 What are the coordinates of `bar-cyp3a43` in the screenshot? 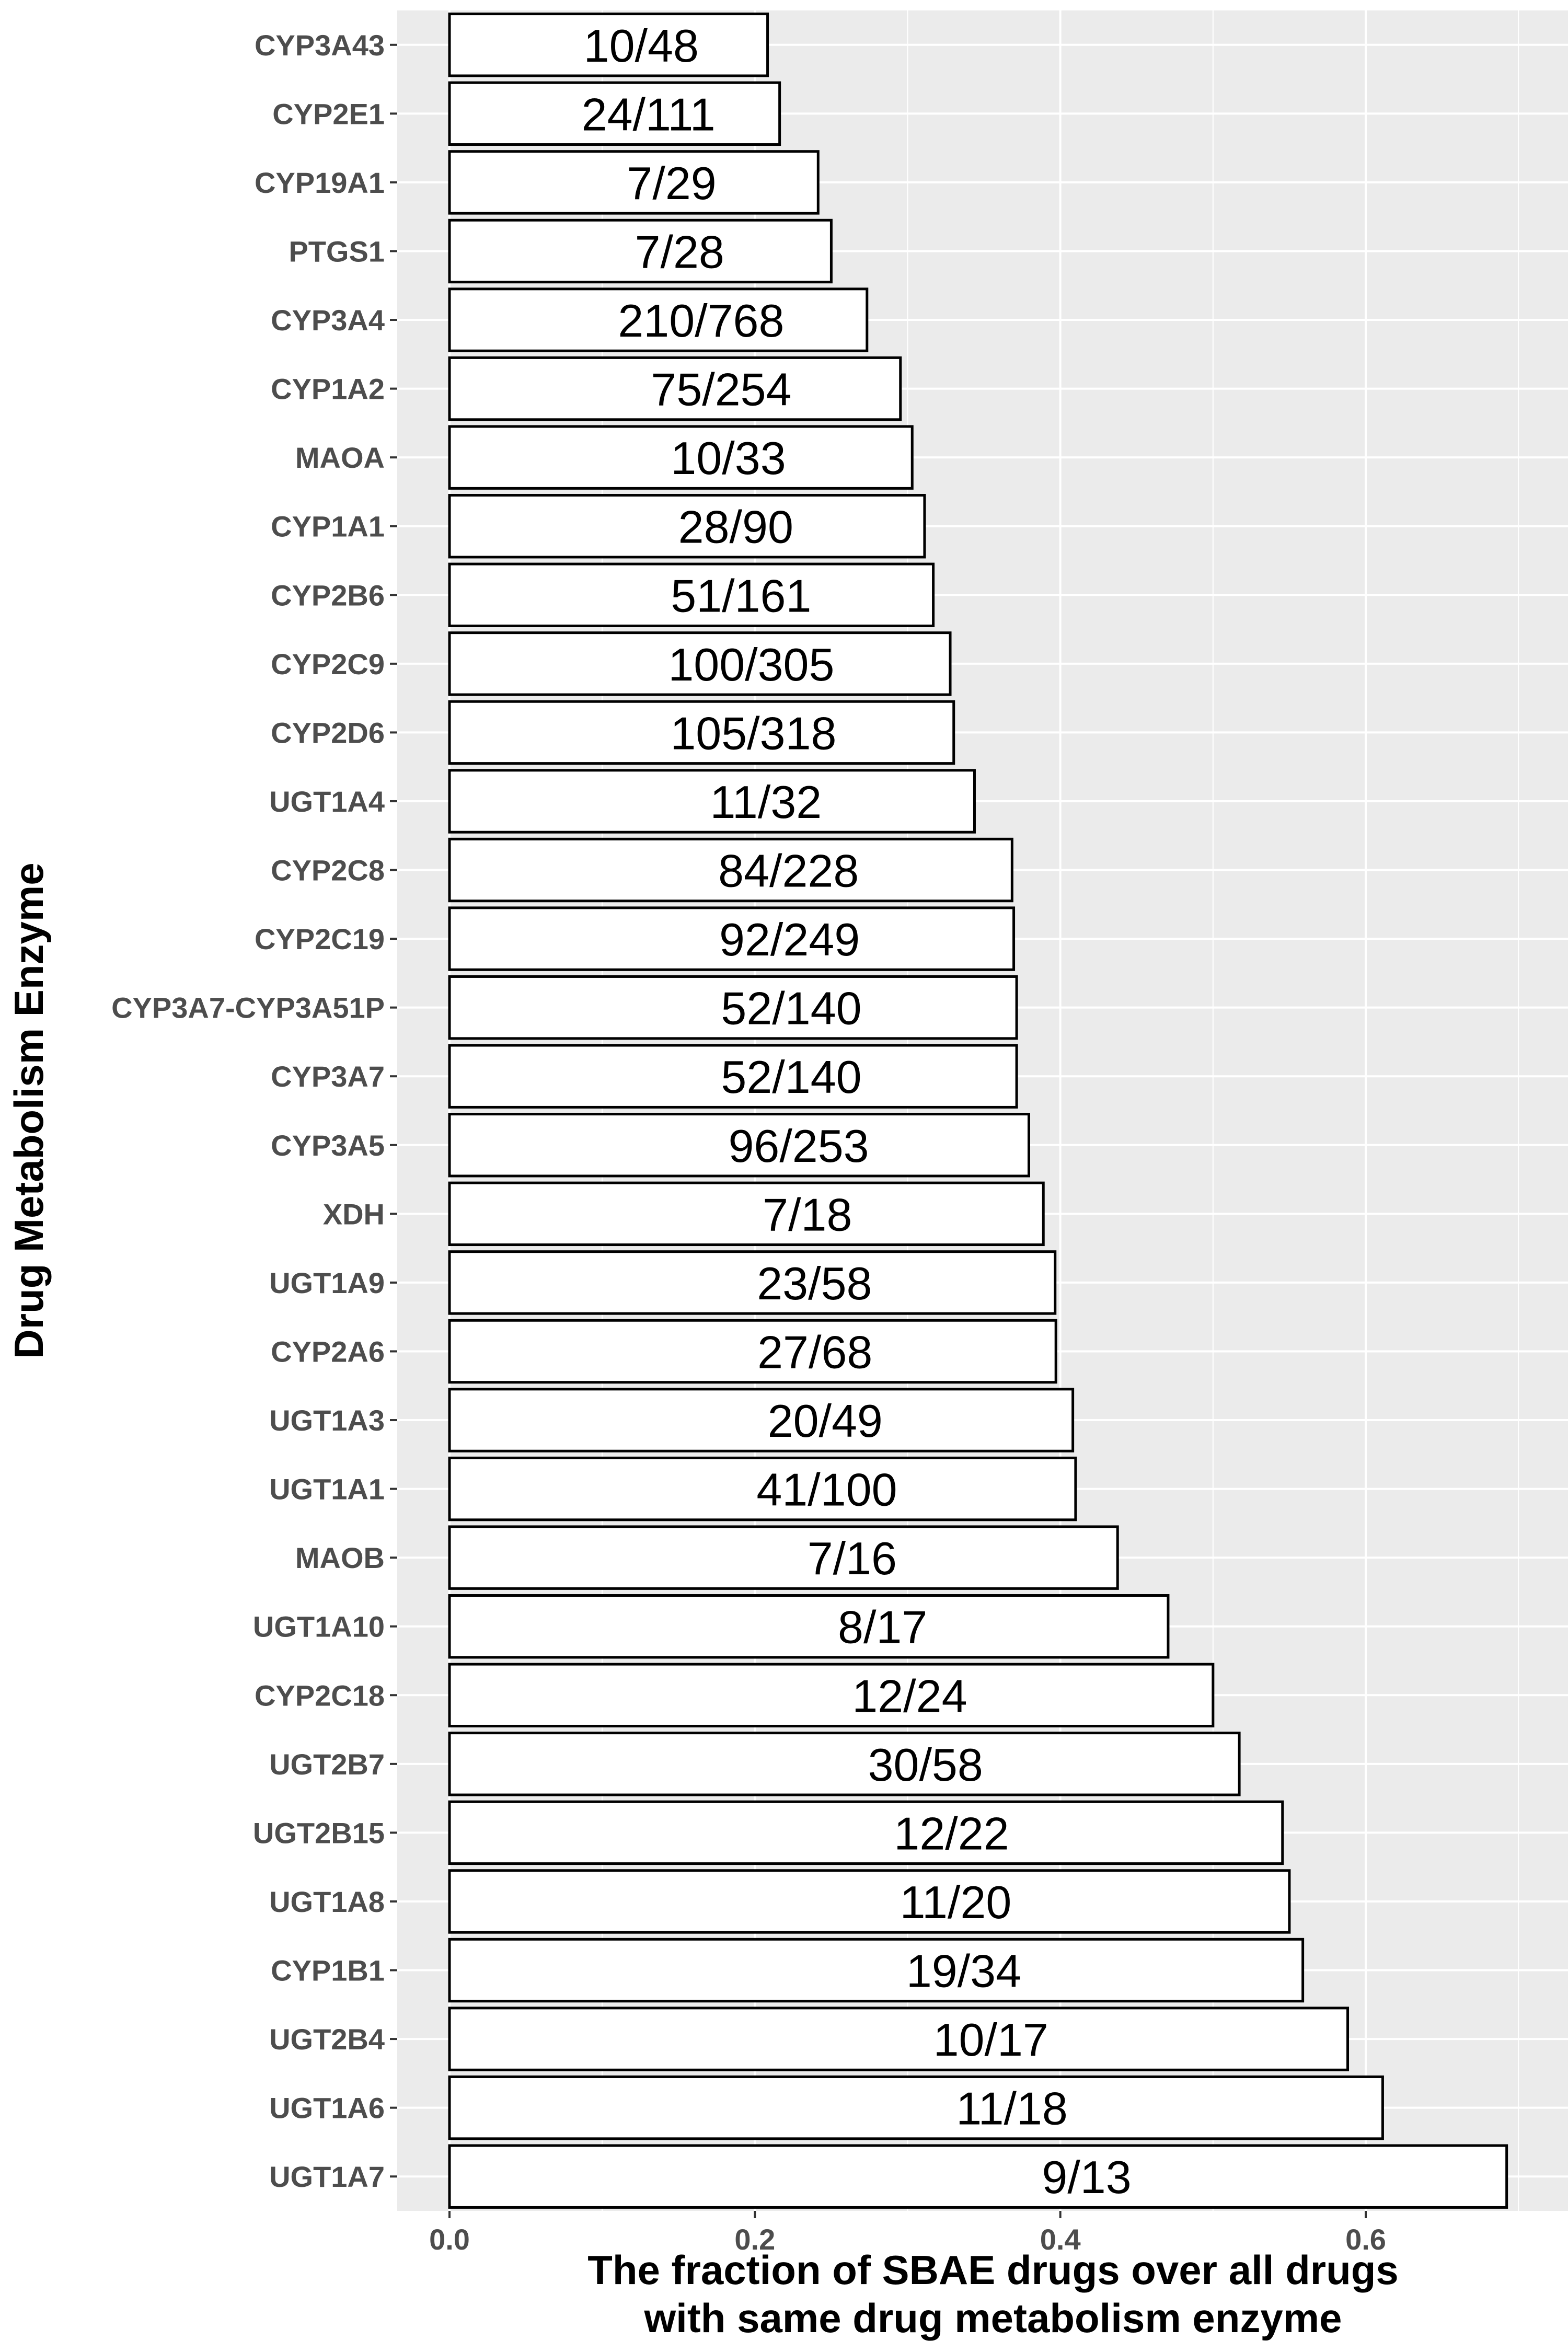 It's located at (608, 45).